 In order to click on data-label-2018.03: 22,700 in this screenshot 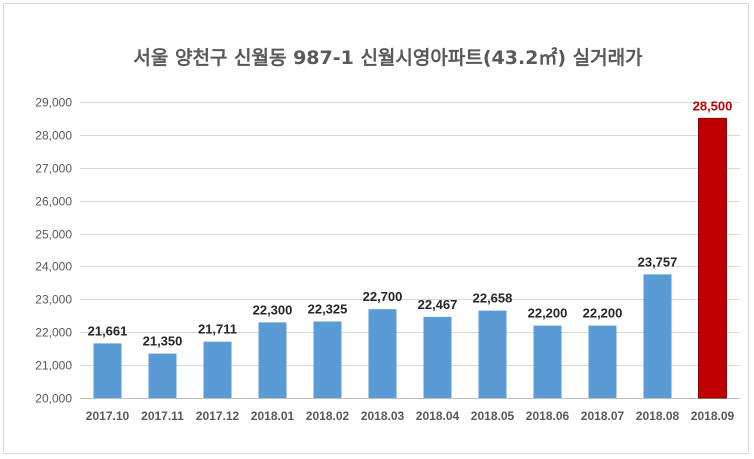, I will do `click(383, 296)`.